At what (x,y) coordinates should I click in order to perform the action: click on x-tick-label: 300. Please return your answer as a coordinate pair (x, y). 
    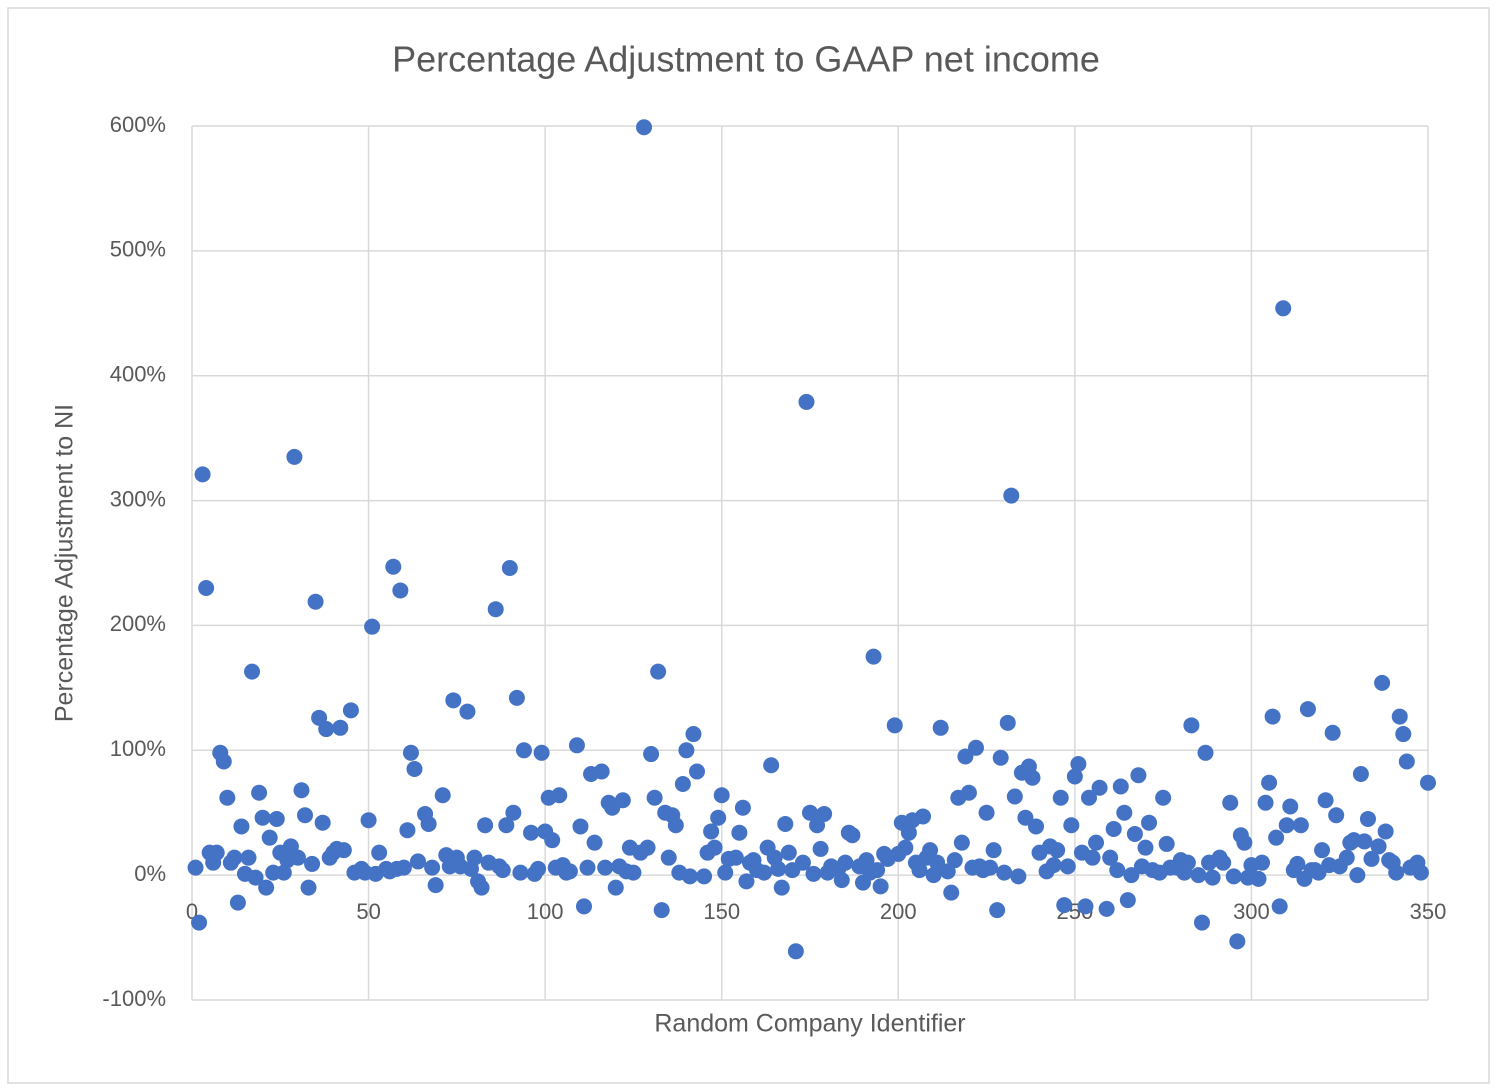
    Looking at the image, I should click on (1251, 911).